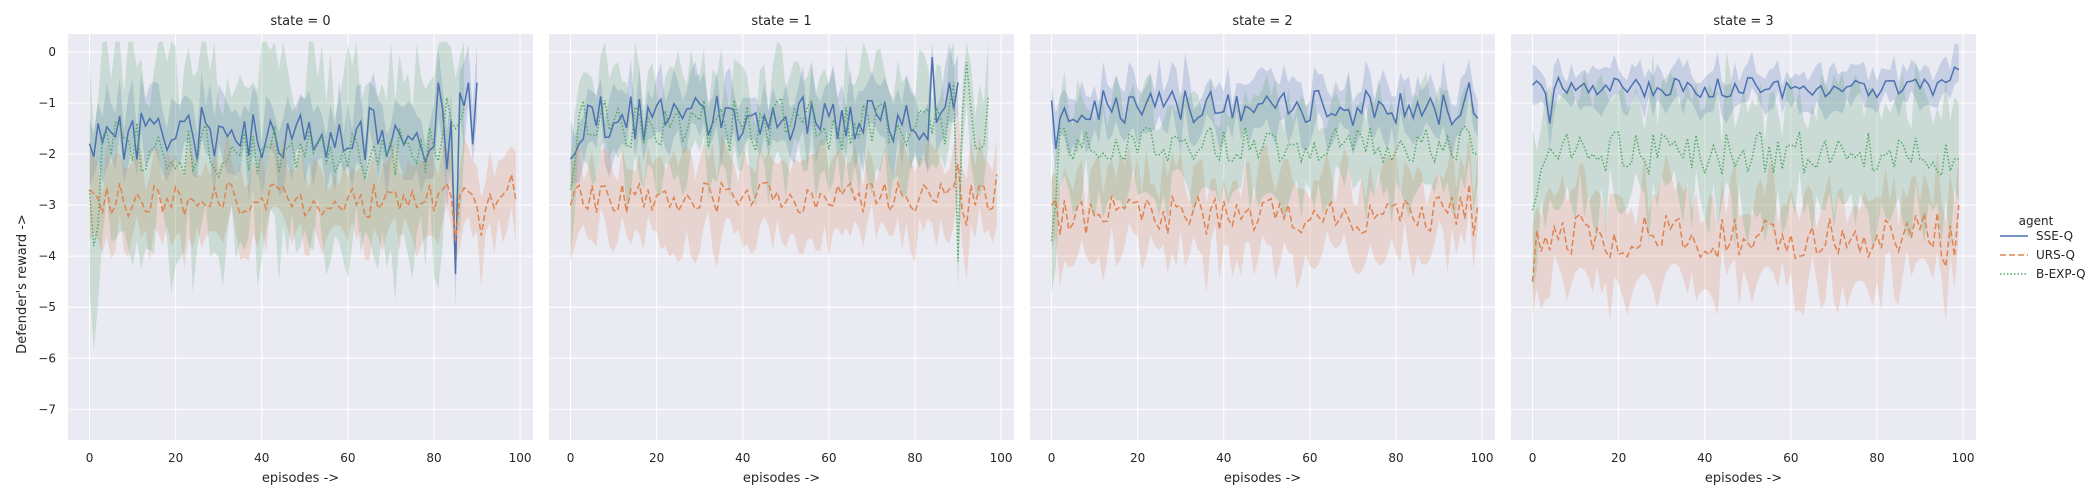  I want to click on legend: agent SSE-Q URS-Q B-EXP-Q, so click(2043, 247).